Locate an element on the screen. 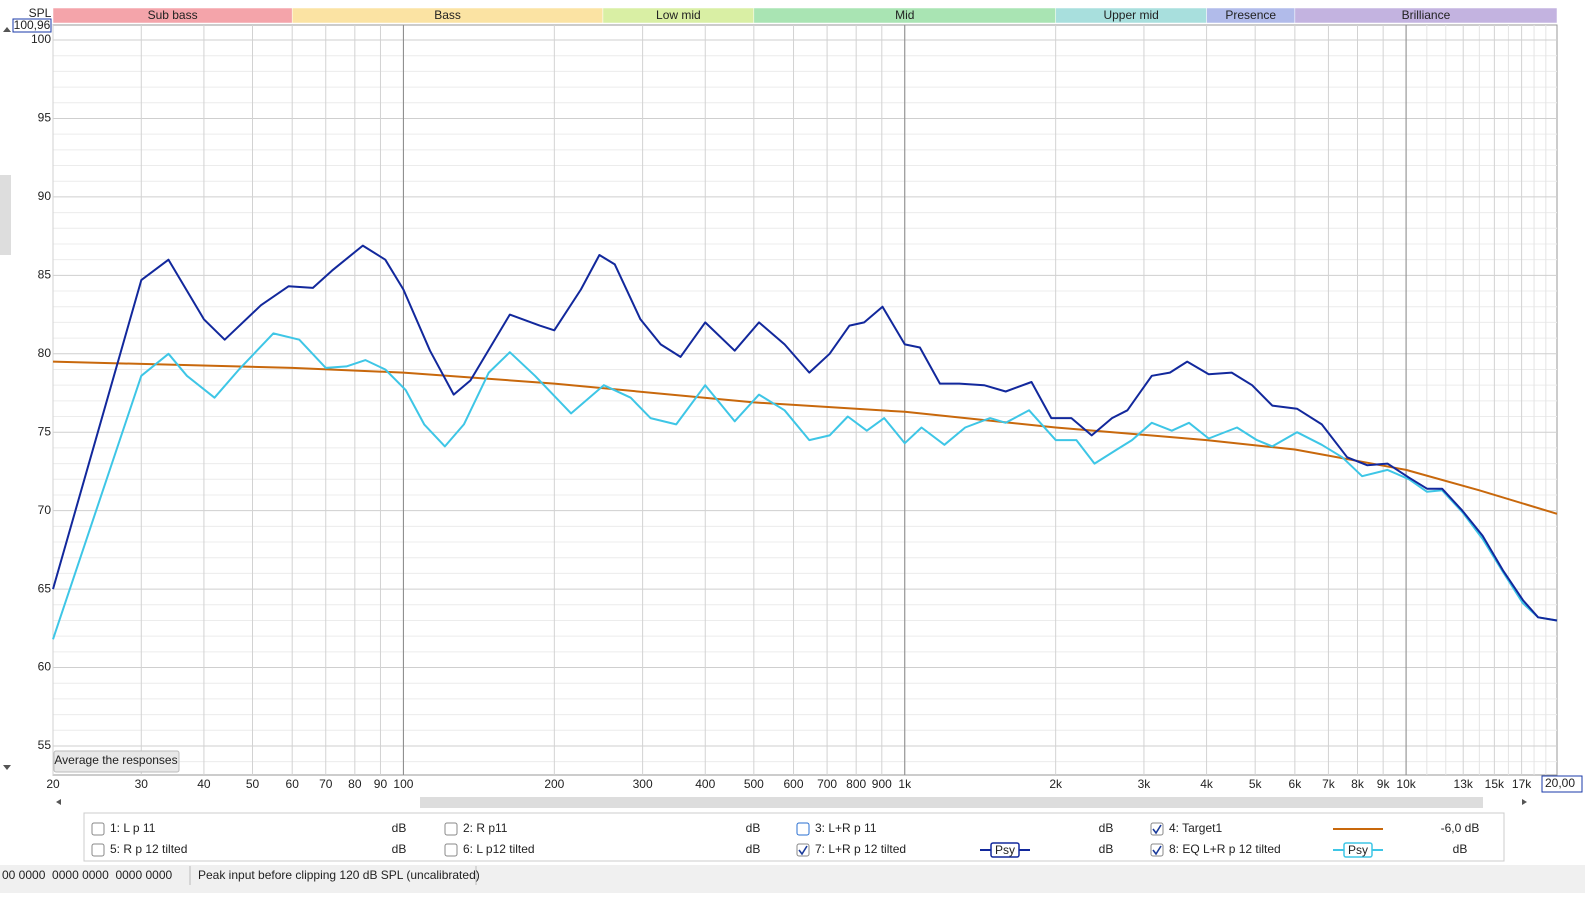  y-tick-label: 85 is located at coordinates (45, 275).